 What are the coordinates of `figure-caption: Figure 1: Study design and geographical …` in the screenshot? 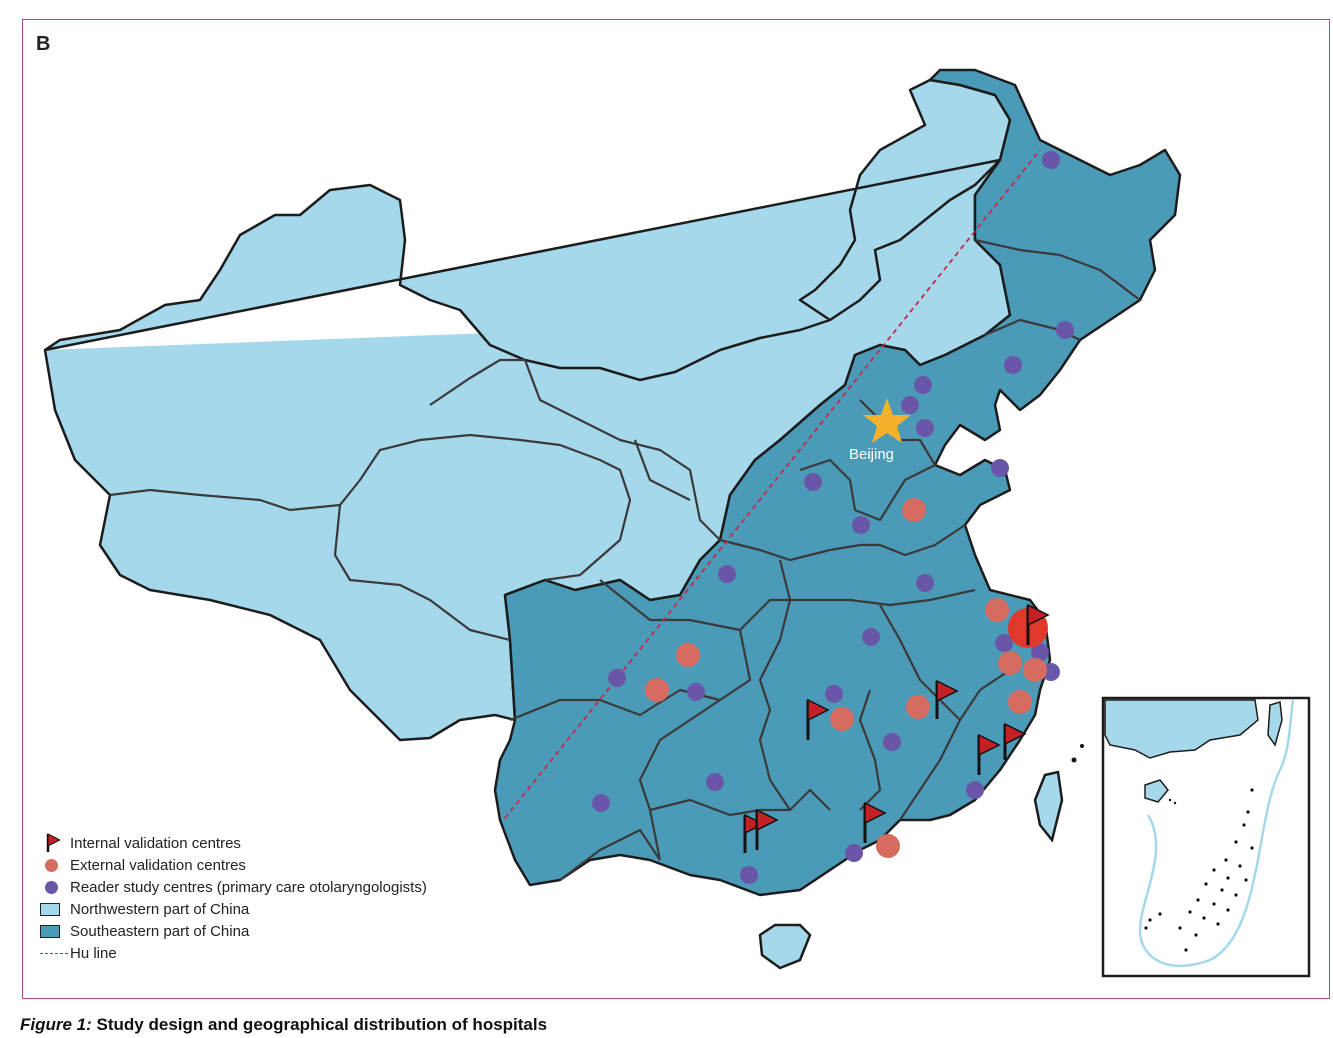 It's located at (283, 1025).